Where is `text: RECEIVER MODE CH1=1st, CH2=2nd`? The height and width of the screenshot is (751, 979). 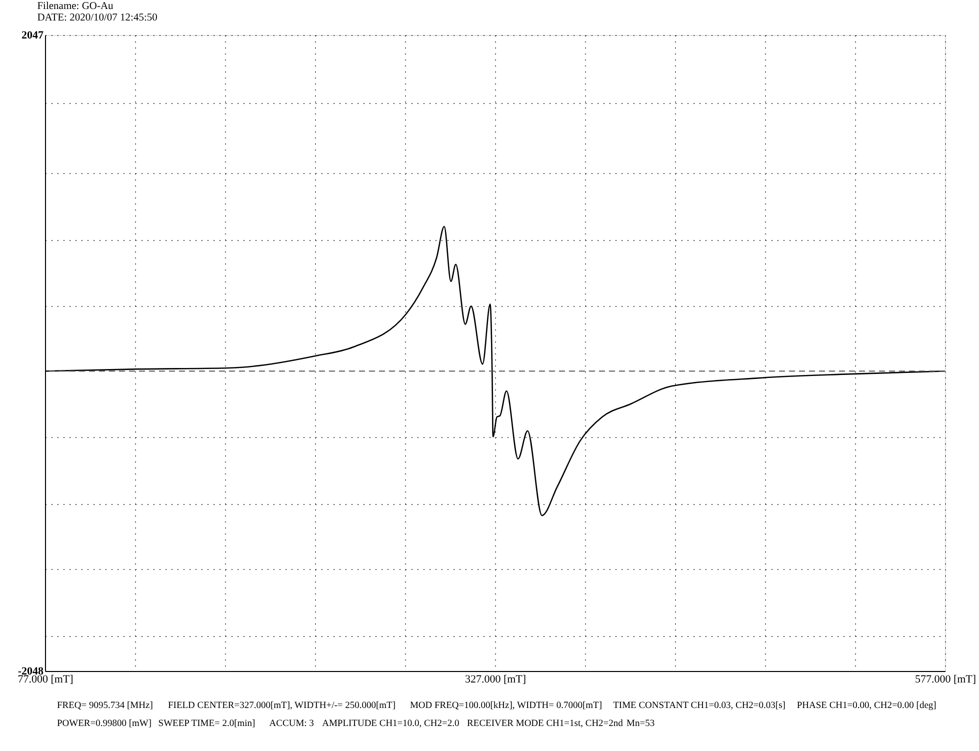 text: RECEIVER MODE CH1=1st, CH2=2nd is located at coordinates (545, 724).